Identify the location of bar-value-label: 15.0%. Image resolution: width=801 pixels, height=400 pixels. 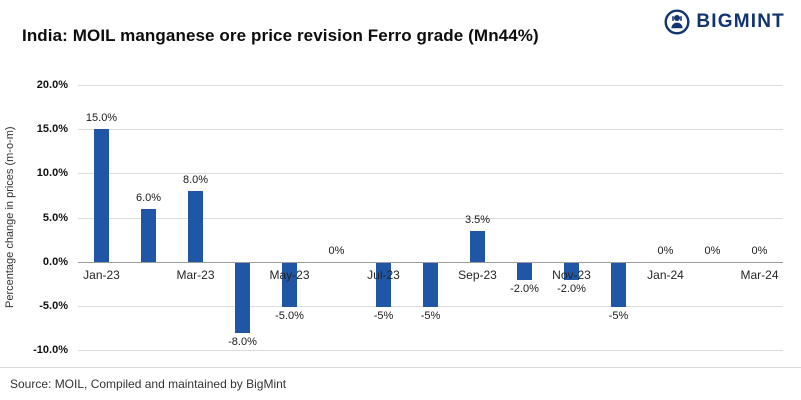
(101, 118).